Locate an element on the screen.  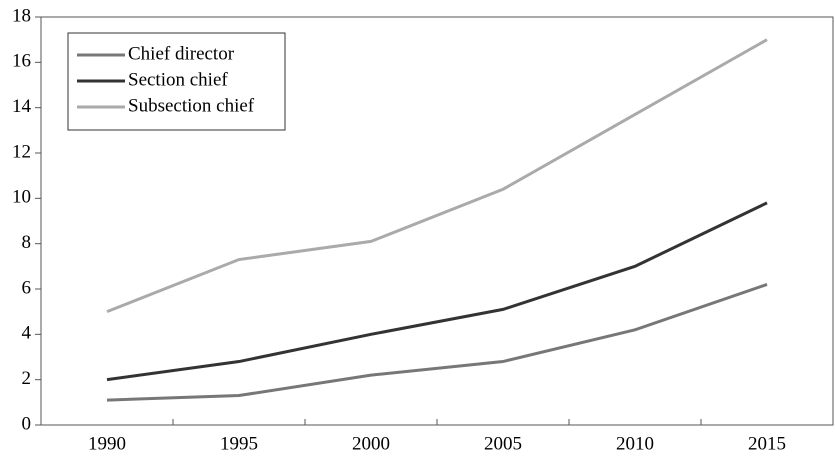
legend-label: Chief director is located at coordinates (181, 53).